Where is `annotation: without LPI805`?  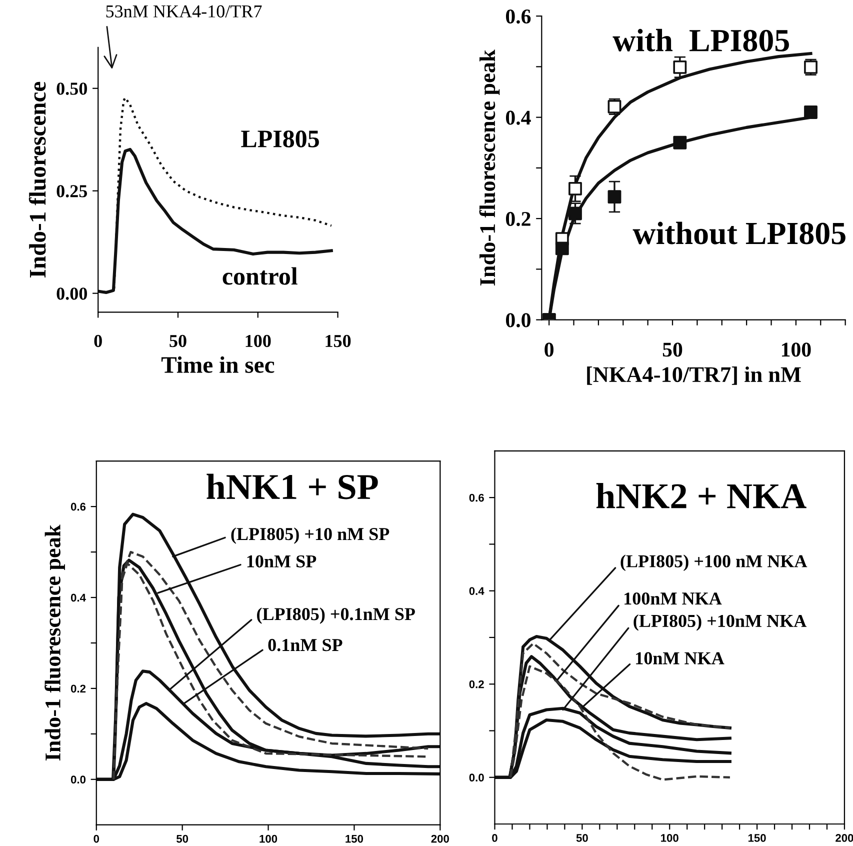
annotation: without LPI805 is located at coordinates (739, 233).